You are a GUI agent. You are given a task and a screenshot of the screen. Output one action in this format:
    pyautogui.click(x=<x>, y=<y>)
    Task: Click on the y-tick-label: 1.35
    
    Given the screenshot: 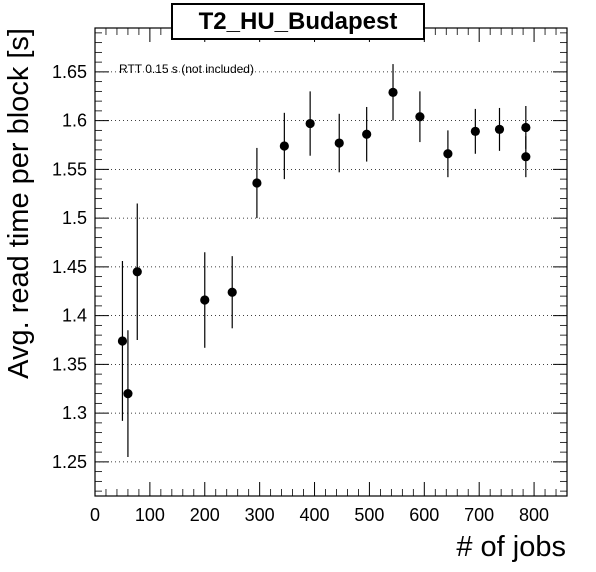 What is the action you would take?
    pyautogui.click(x=69, y=364)
    